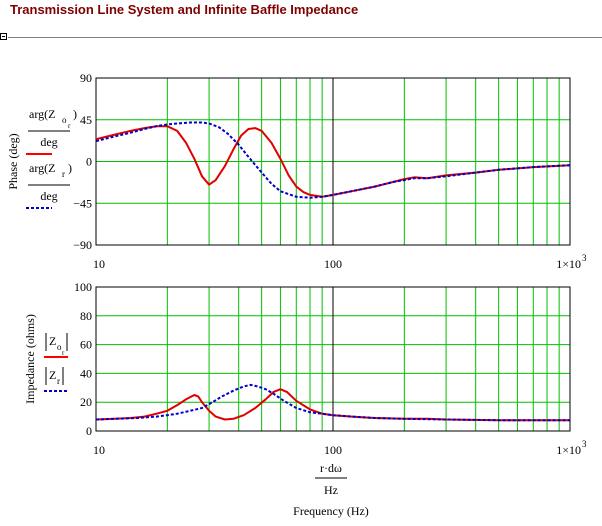  What do you see at coordinates (86, 316) in the screenshot?
I see `impedance-y-tick-label: 80` at bounding box center [86, 316].